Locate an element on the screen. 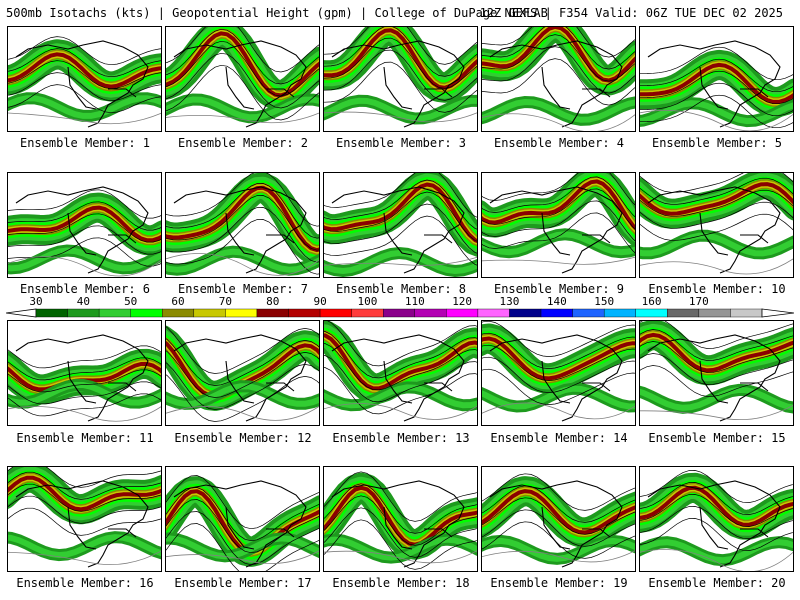 This screenshot has height=600, width=800. ensemble-member-label: Ensemble Member: 17 is located at coordinates (243, 583).